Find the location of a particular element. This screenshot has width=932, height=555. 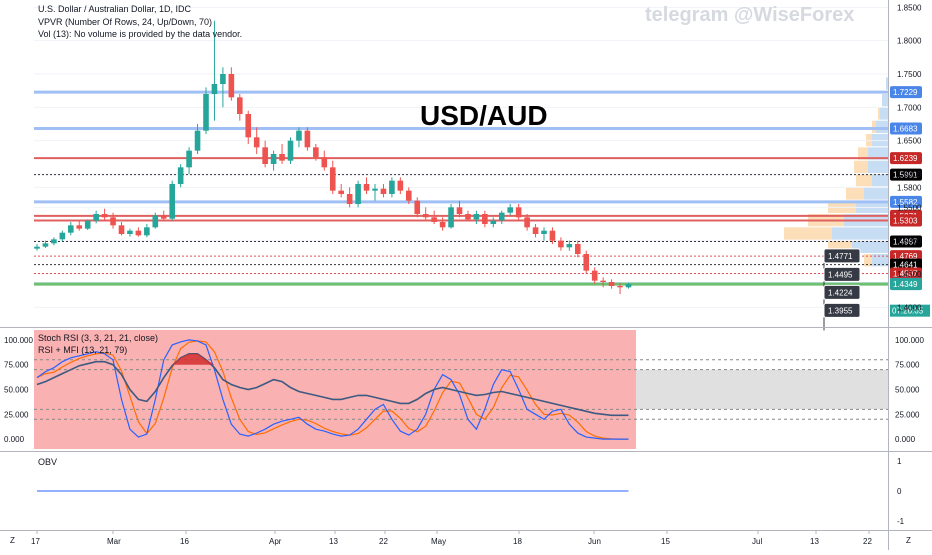

zoom-left-icon: Z is located at coordinates (12, 540).